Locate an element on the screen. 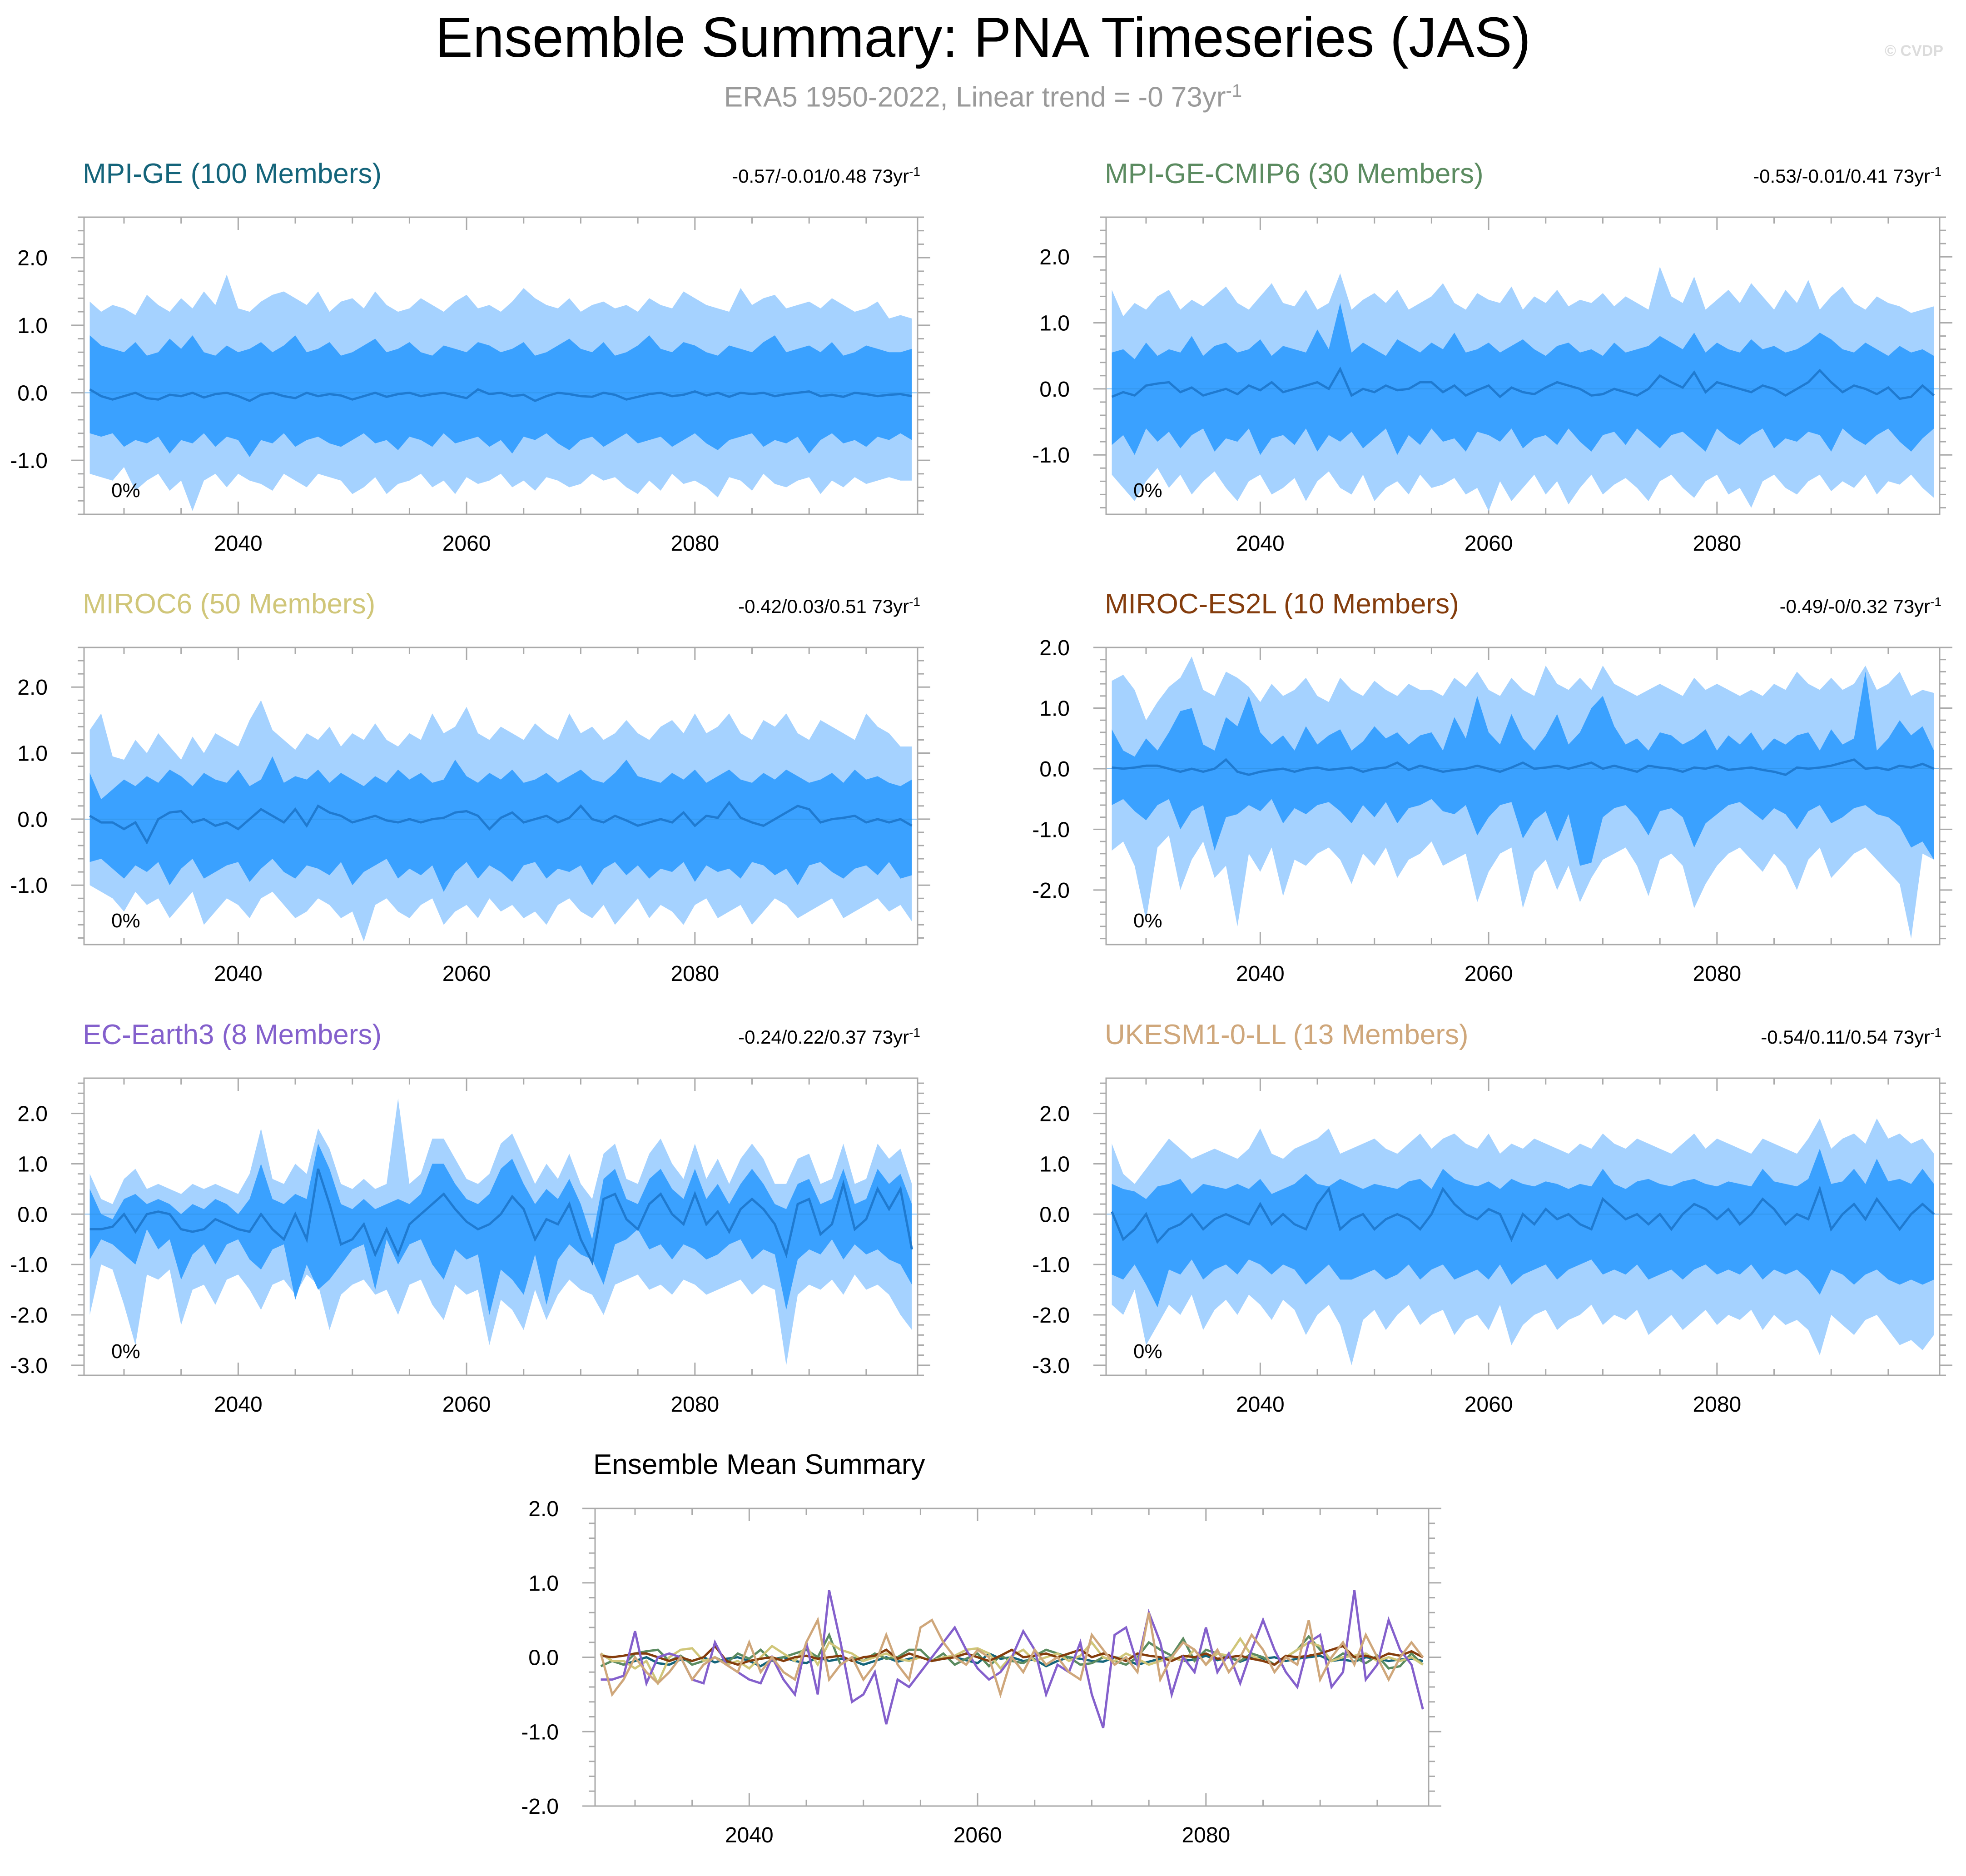 The image size is (1966, 1876). panel-trend-mpi-ge-cmip6: -0.53/-0.01/0.41 73yr-1 is located at coordinates (1847, 176).